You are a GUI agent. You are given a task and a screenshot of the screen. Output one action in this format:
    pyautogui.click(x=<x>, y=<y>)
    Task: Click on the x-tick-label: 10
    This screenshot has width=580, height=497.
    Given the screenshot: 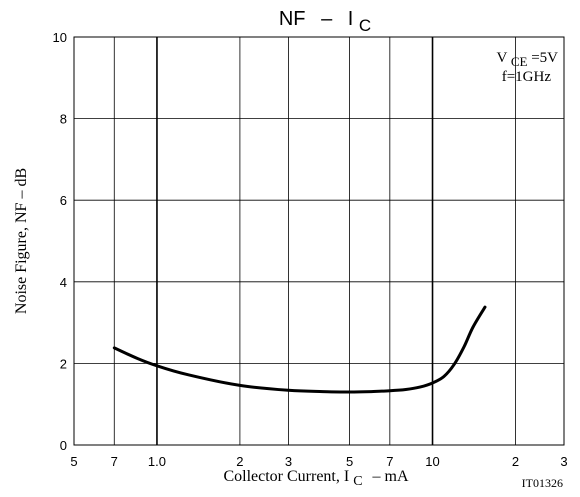 What is the action you would take?
    pyautogui.click(x=432, y=461)
    